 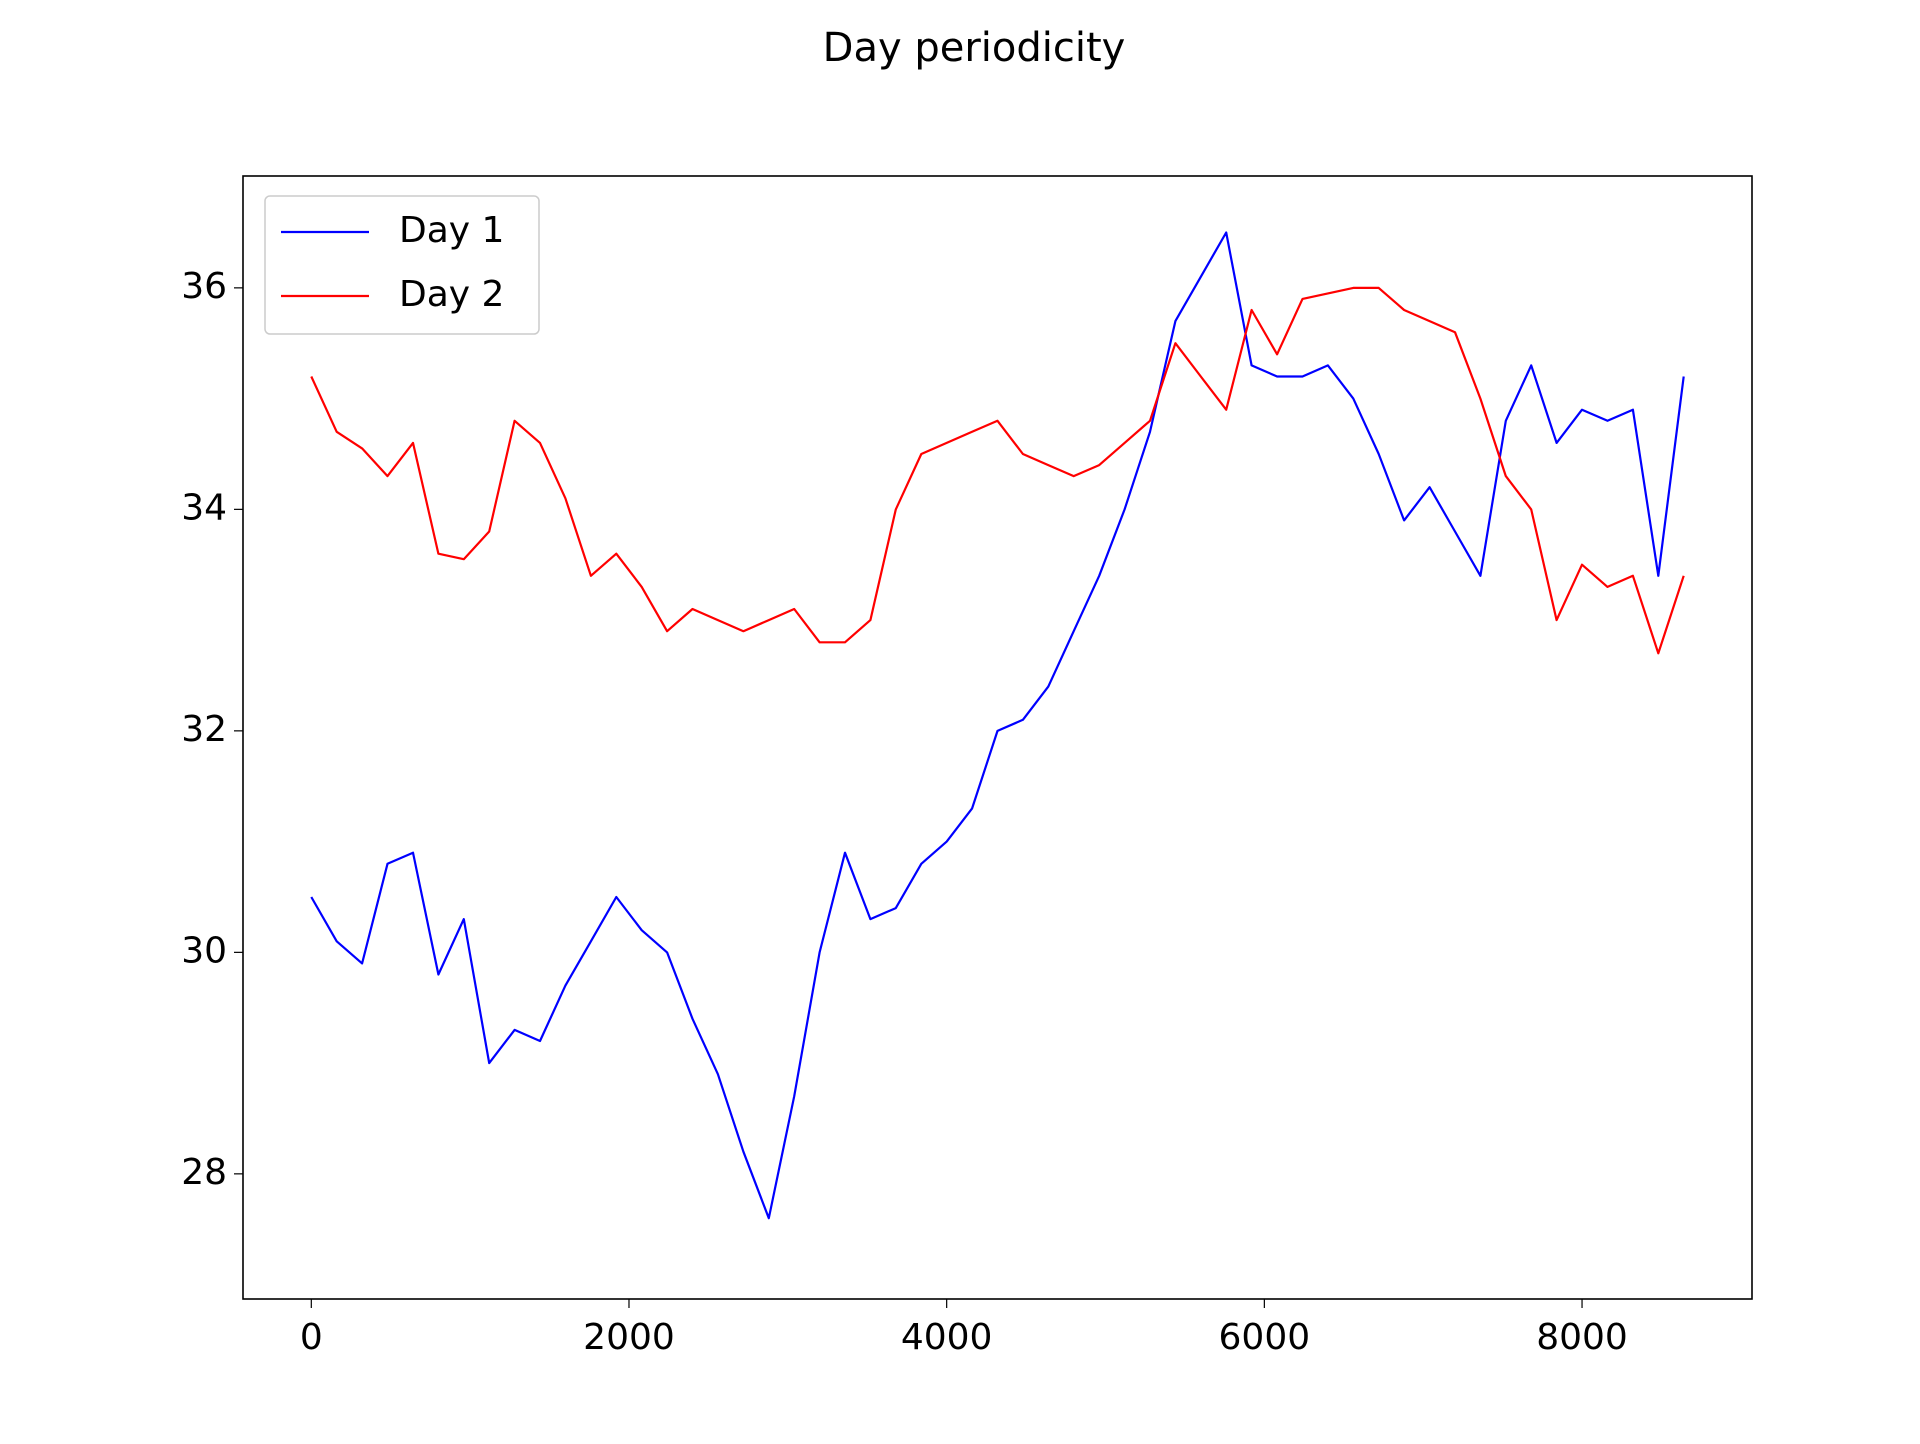 What do you see at coordinates (451, 230) in the screenshot?
I see `legend-label: Day 1` at bounding box center [451, 230].